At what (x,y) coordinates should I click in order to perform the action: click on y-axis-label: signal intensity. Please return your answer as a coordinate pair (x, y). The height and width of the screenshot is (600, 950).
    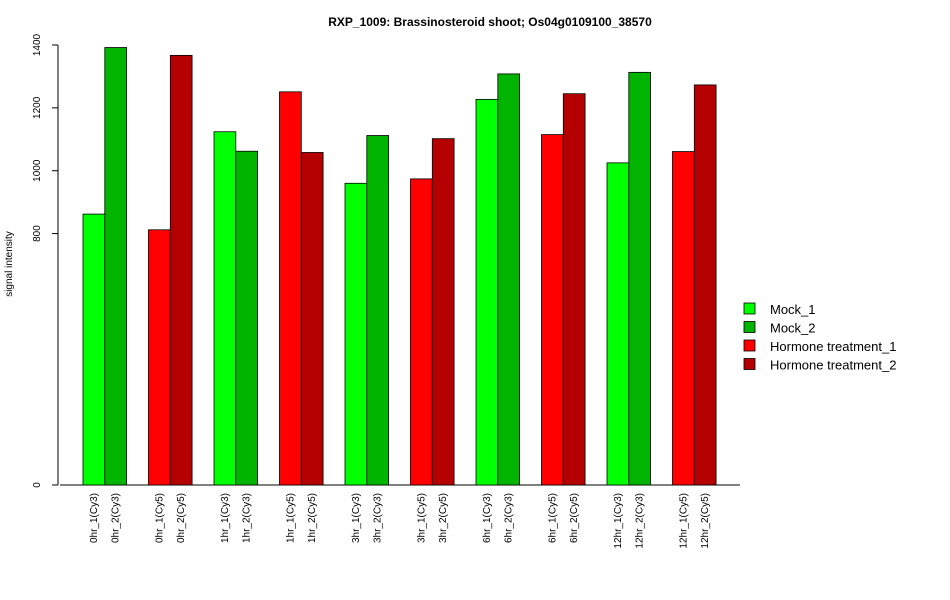
    Looking at the image, I should click on (9, 264).